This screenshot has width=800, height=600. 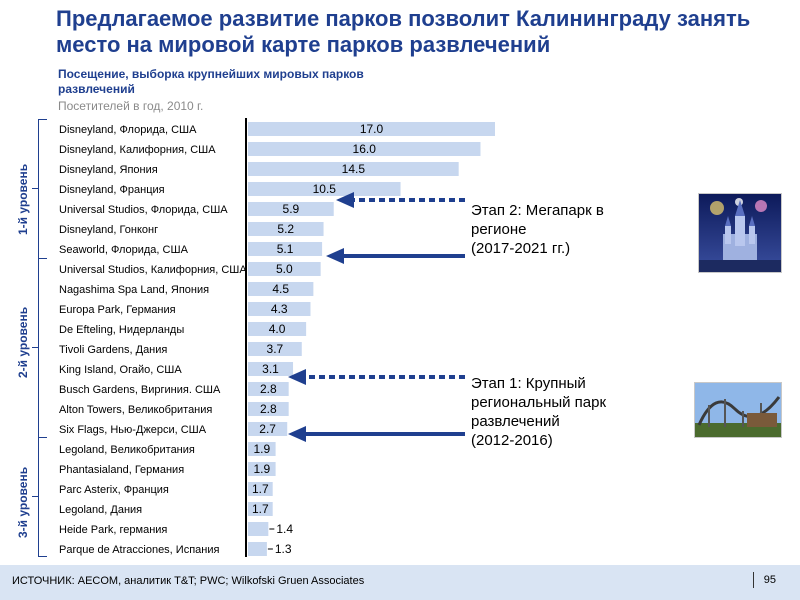 I want to click on category-label: Disneyland, Флорида, США, so click(x=128, y=130).